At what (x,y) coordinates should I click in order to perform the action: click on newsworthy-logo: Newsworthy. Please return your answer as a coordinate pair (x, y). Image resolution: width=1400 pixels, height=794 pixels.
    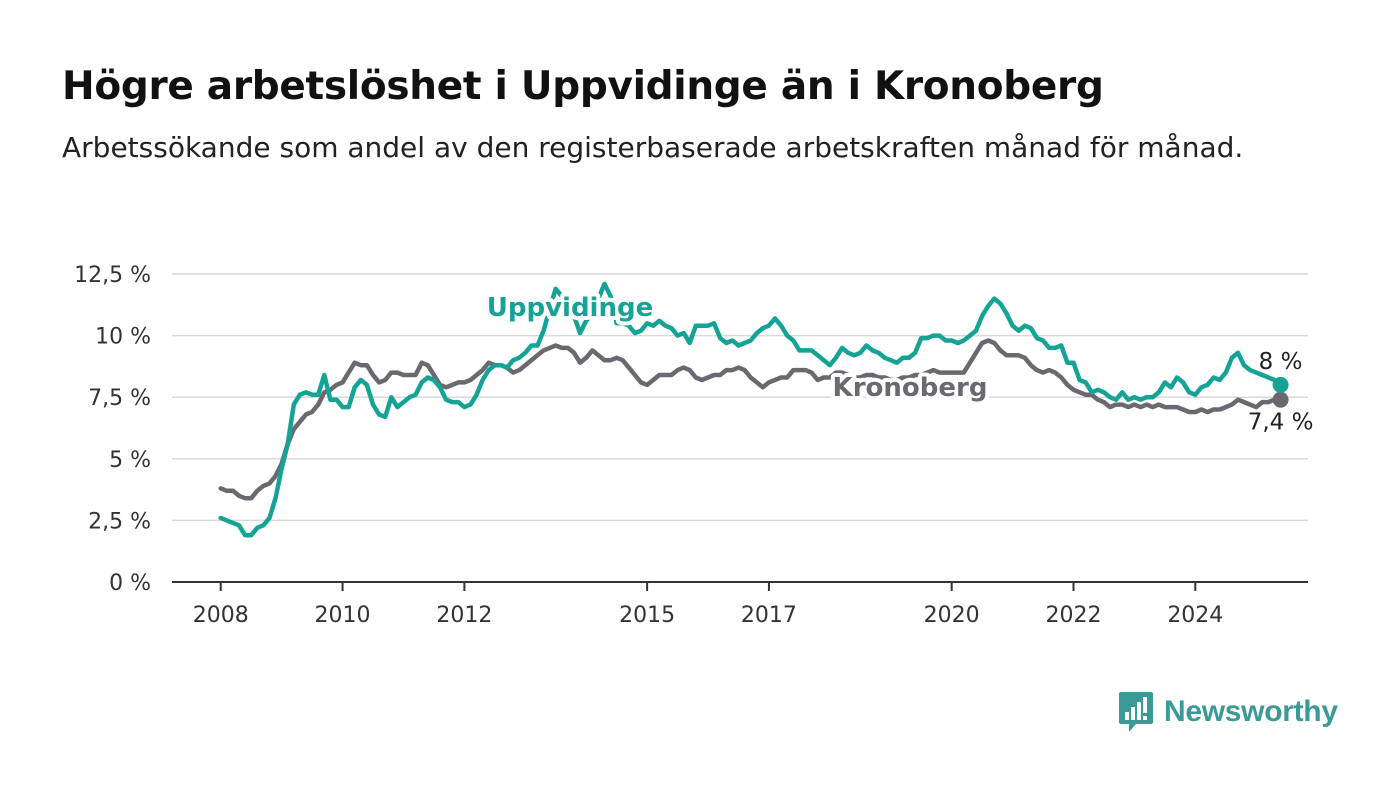
    Looking at the image, I should click on (1228, 712).